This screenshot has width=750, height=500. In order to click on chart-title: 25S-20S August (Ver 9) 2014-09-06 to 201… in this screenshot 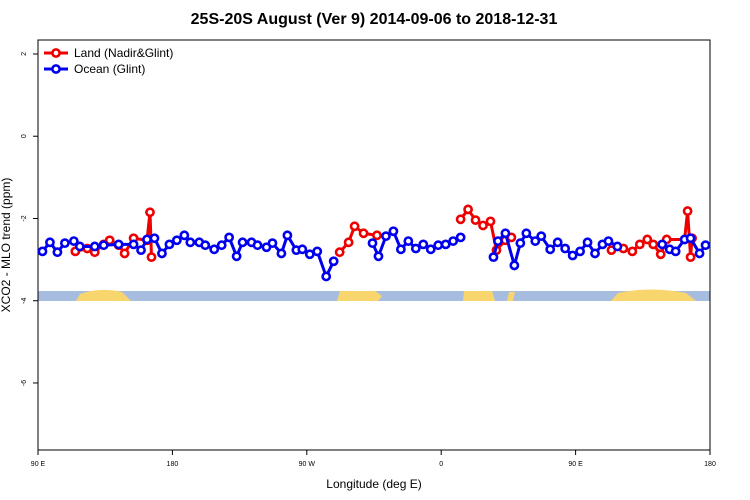, I will do `click(374, 19)`.